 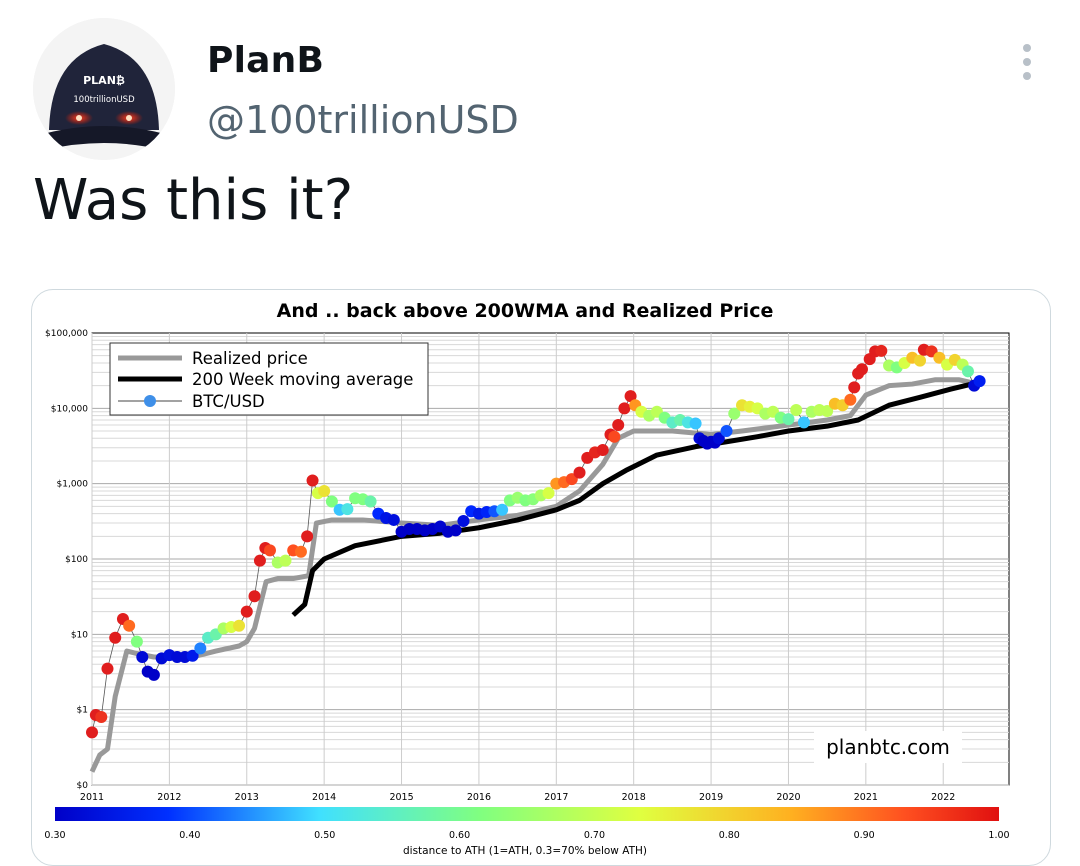 What do you see at coordinates (401, 797) in the screenshot?
I see `x-tick-label: 2015` at bounding box center [401, 797].